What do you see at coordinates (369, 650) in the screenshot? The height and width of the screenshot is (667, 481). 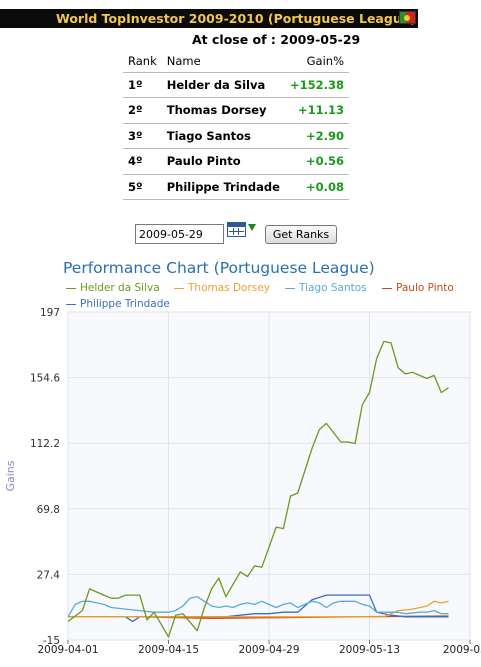 I see `x-tick-label: 2009-05-13` at bounding box center [369, 650].